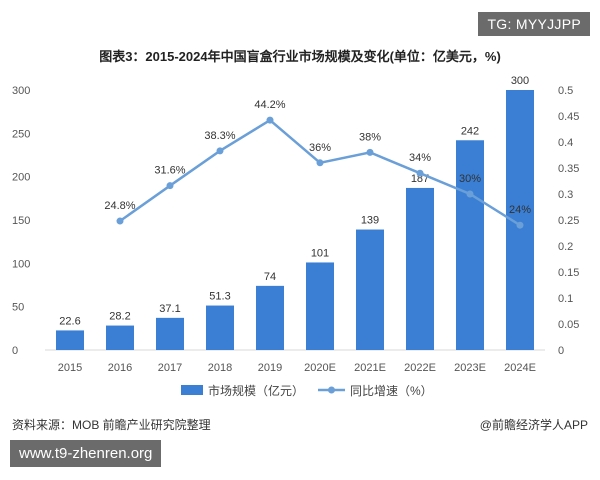 The height and width of the screenshot is (480, 600). Describe the element at coordinates (320, 148) in the screenshot. I see `growth-value-label: 36%` at that location.